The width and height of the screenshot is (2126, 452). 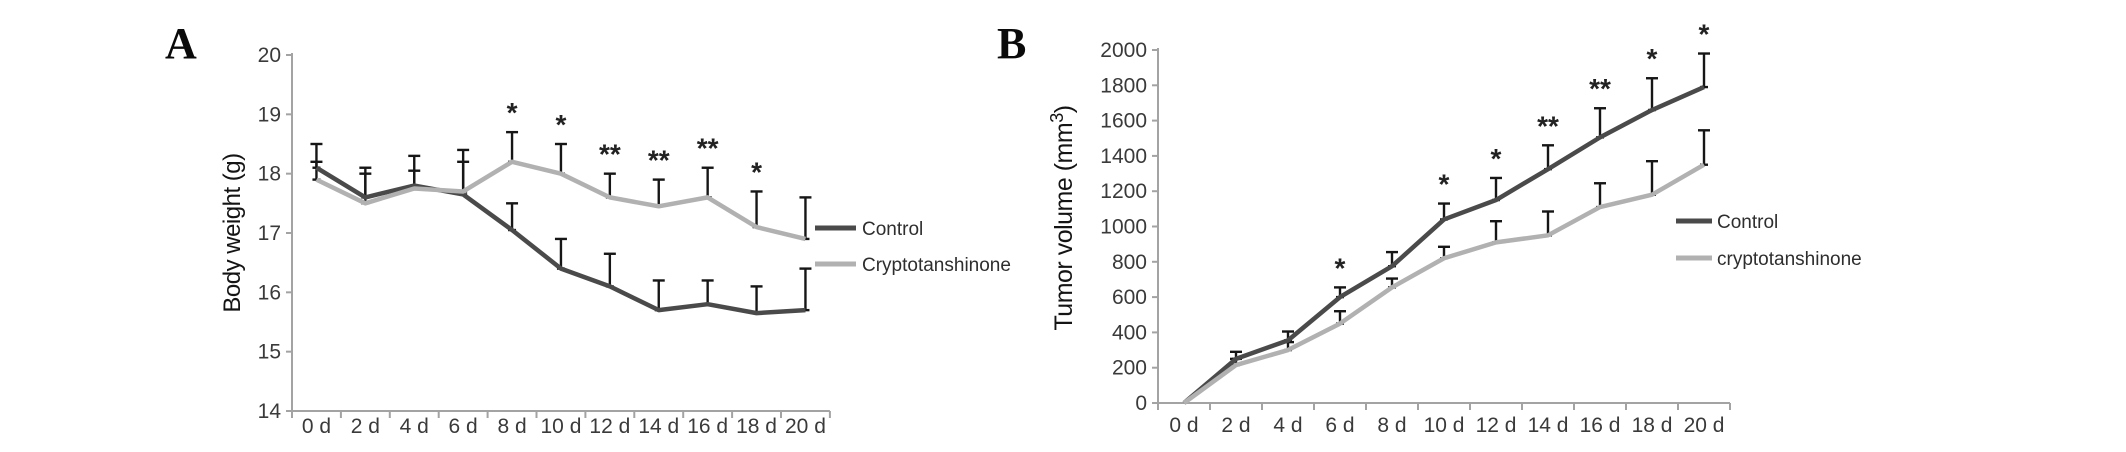 What do you see at coordinates (269, 292) in the screenshot?
I see `y-tick-label: 16` at bounding box center [269, 292].